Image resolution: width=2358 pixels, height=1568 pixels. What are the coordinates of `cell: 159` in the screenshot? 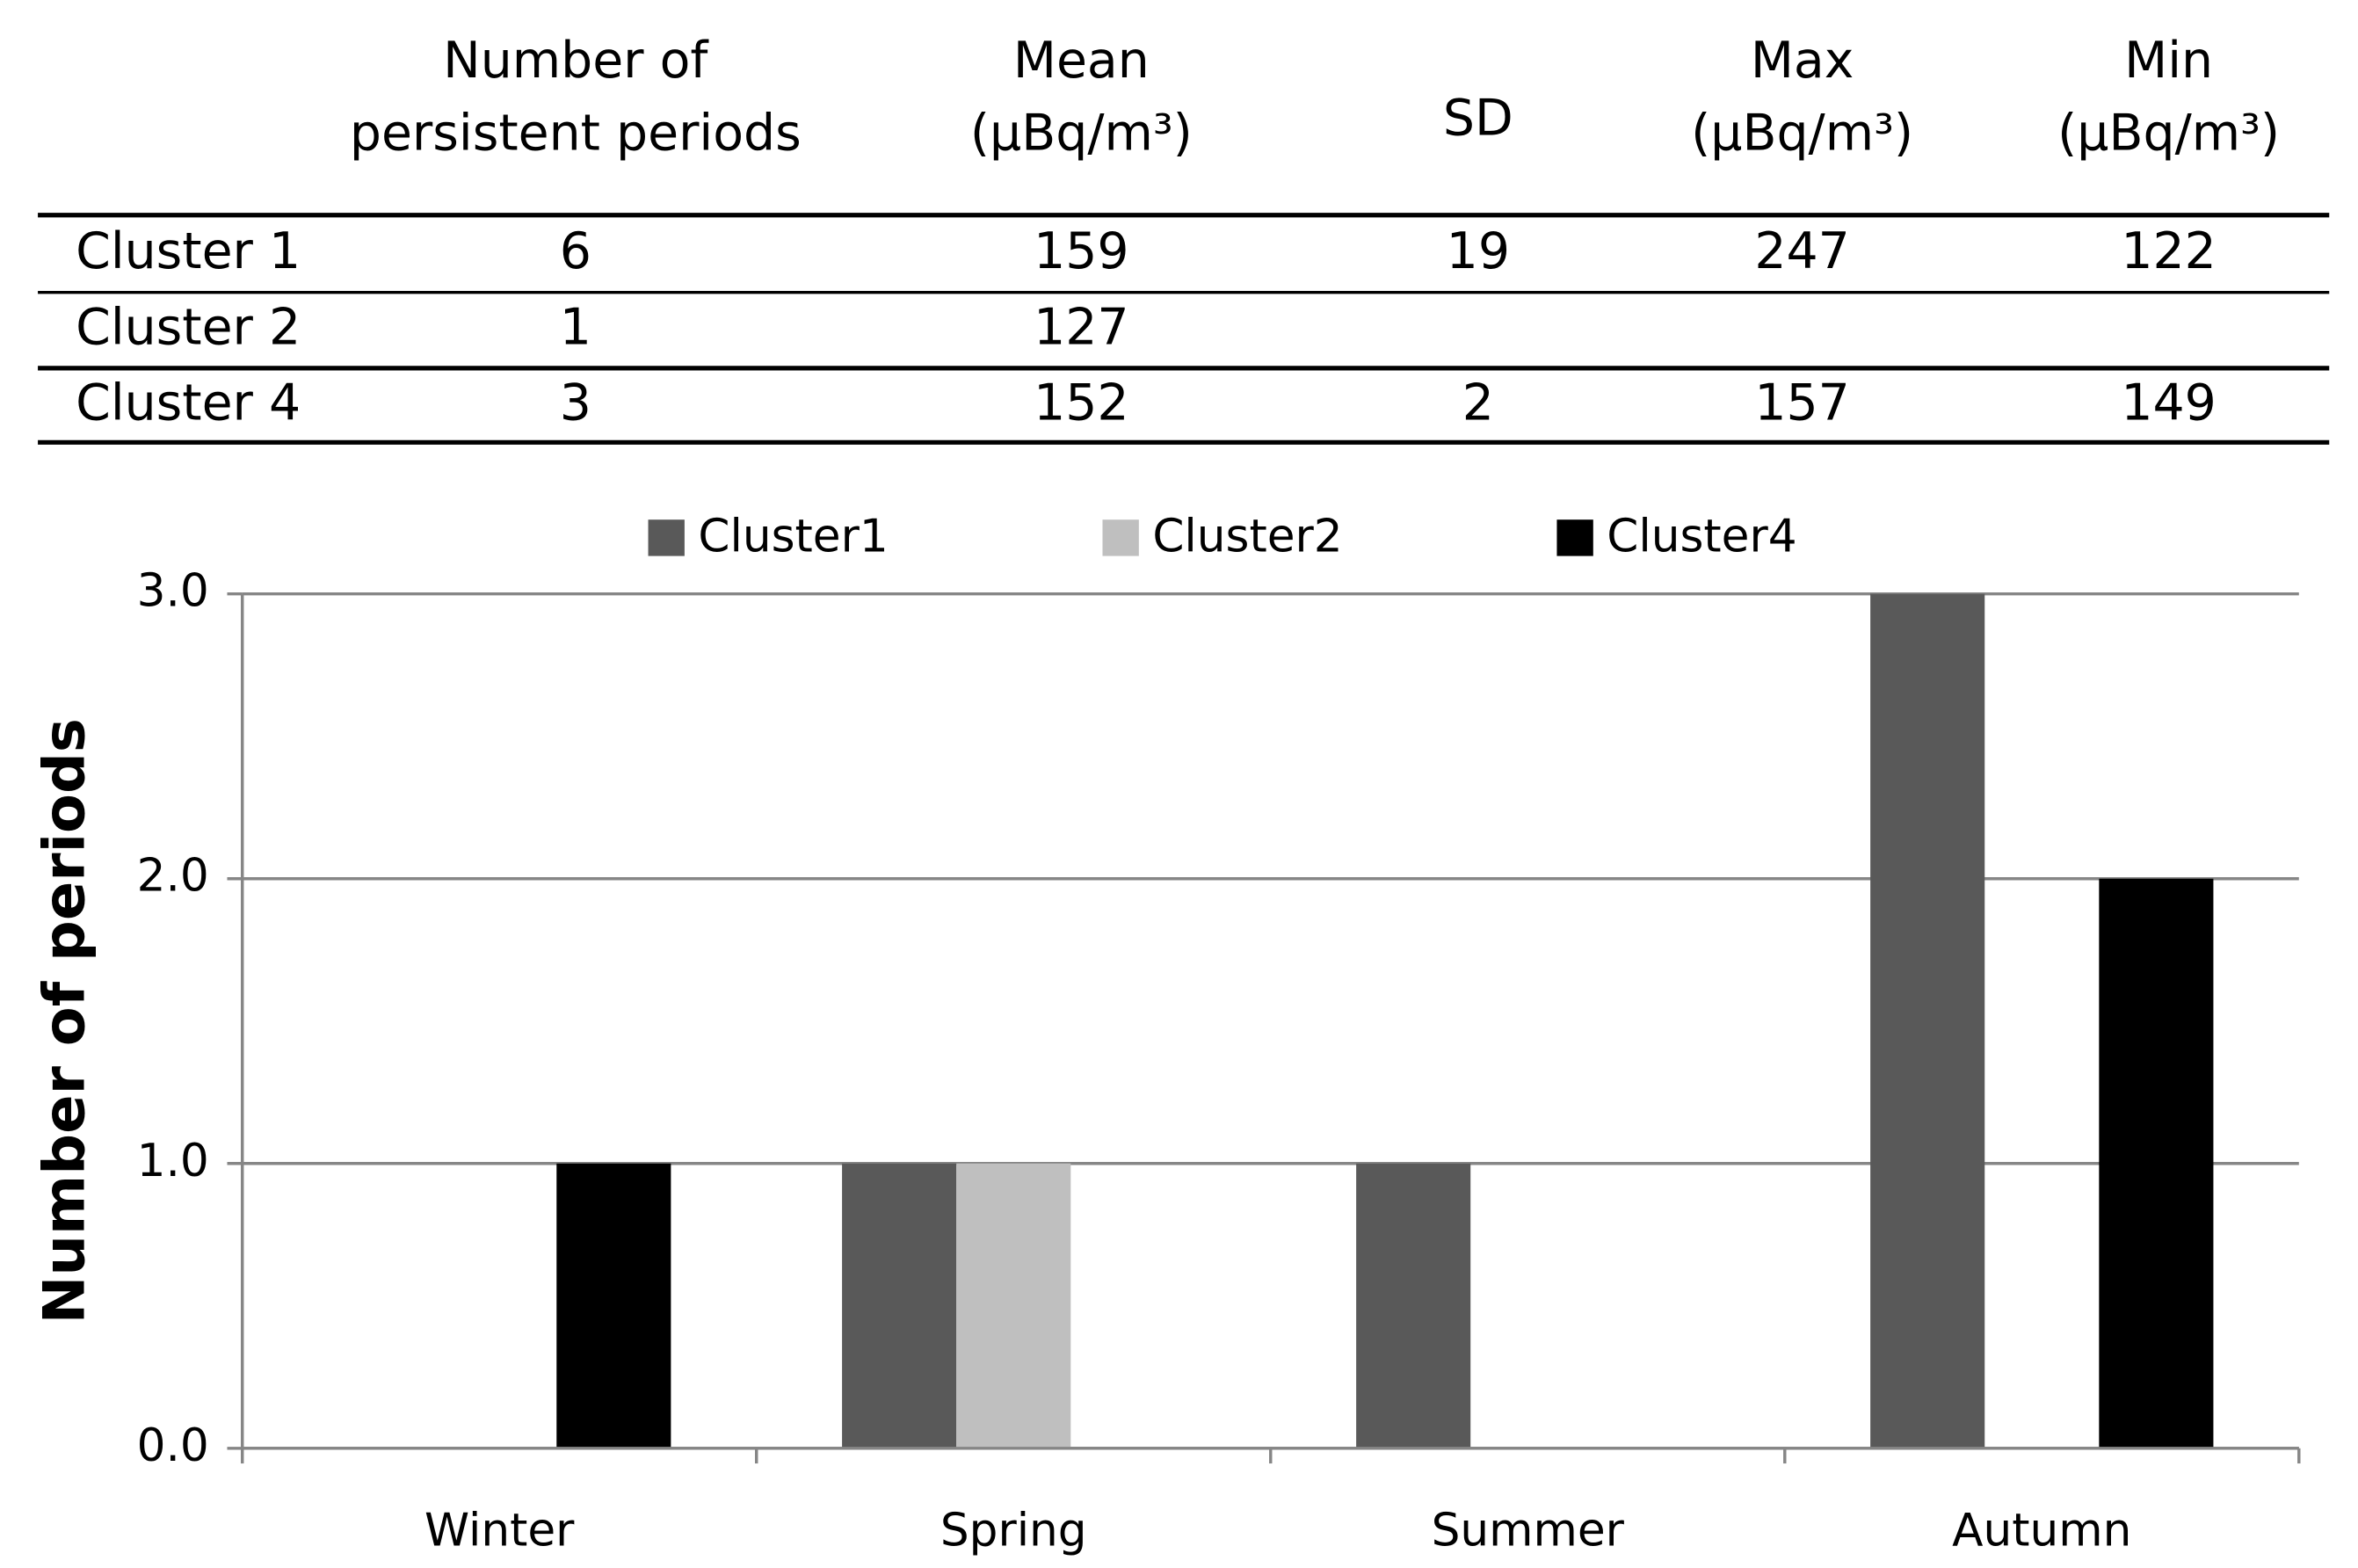 It's located at (1081, 251).